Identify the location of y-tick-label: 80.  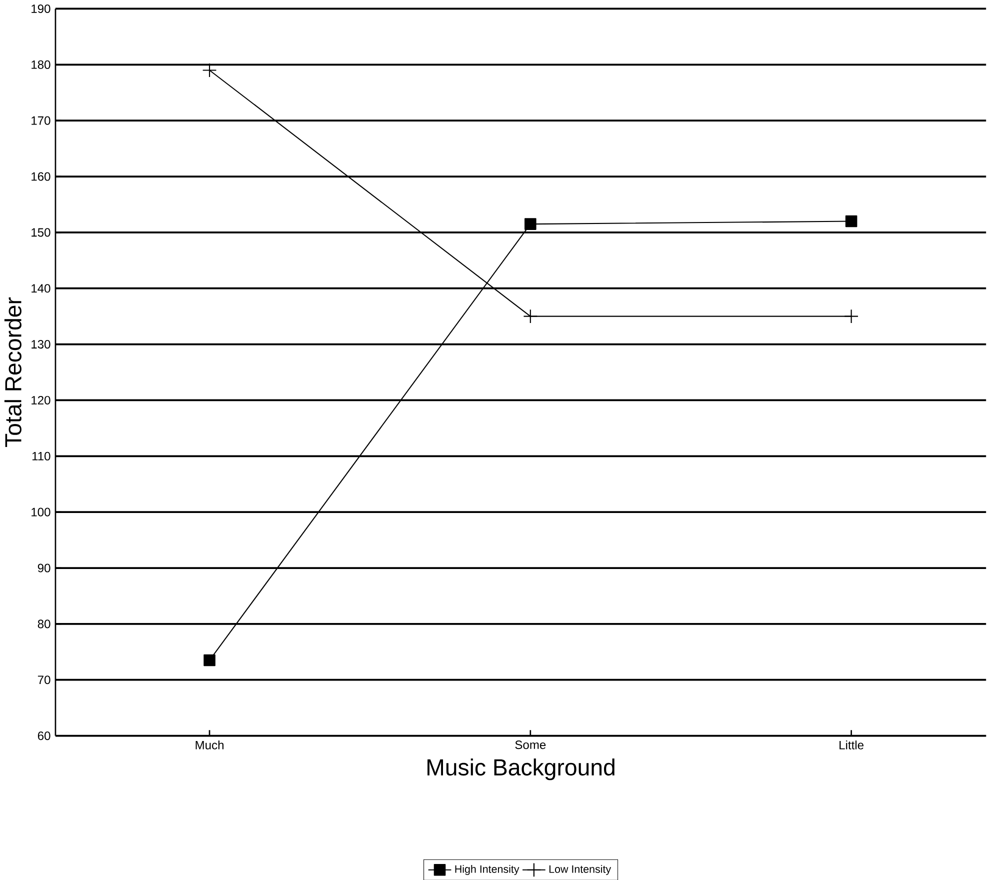
(44, 623).